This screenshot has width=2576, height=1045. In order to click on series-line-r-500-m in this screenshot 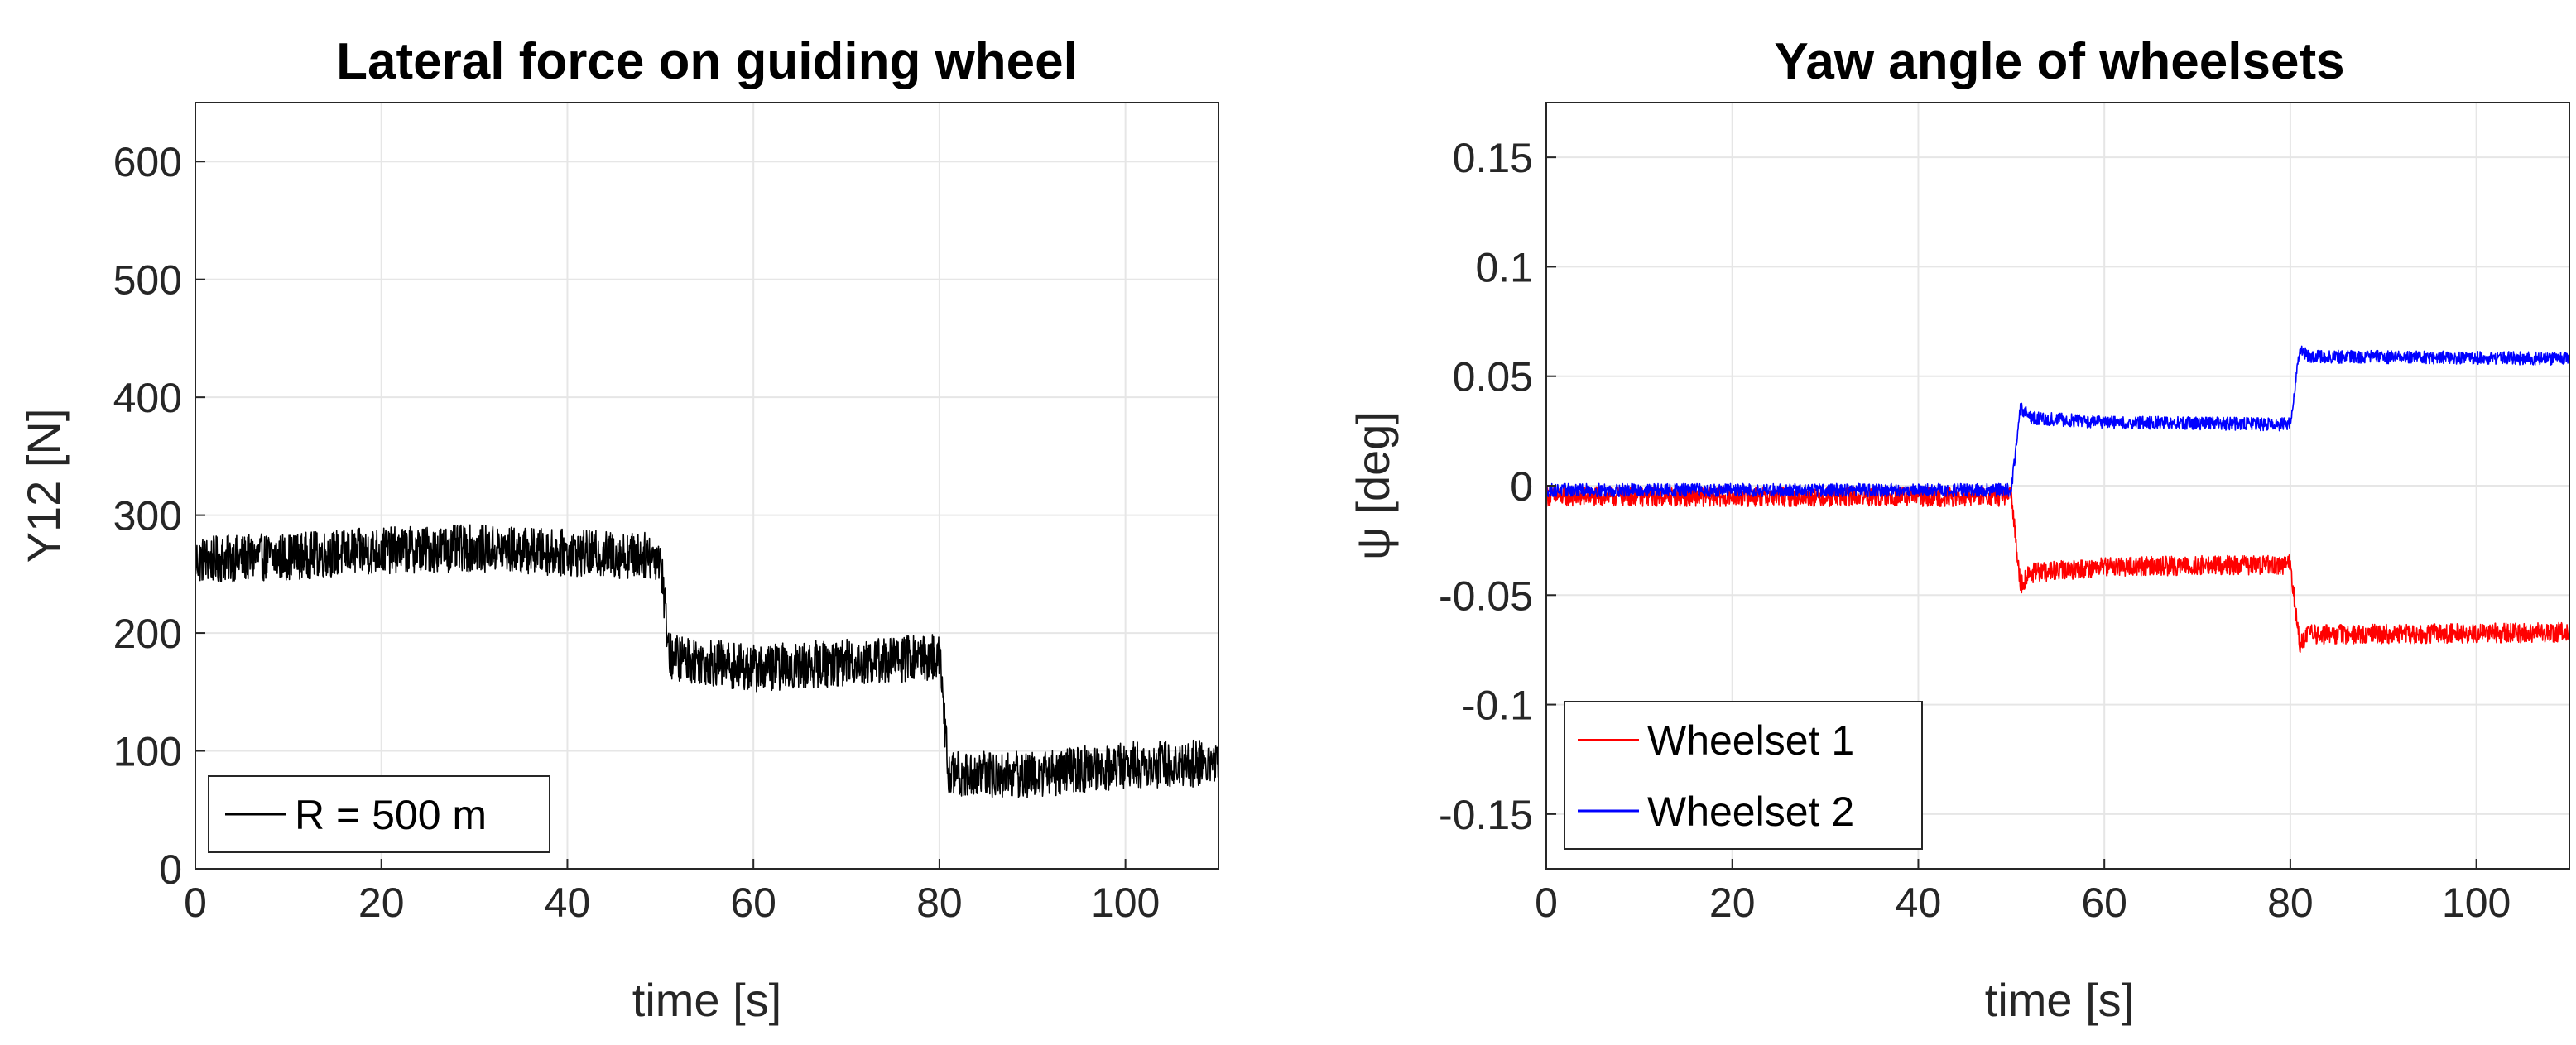, I will do `click(707, 661)`.